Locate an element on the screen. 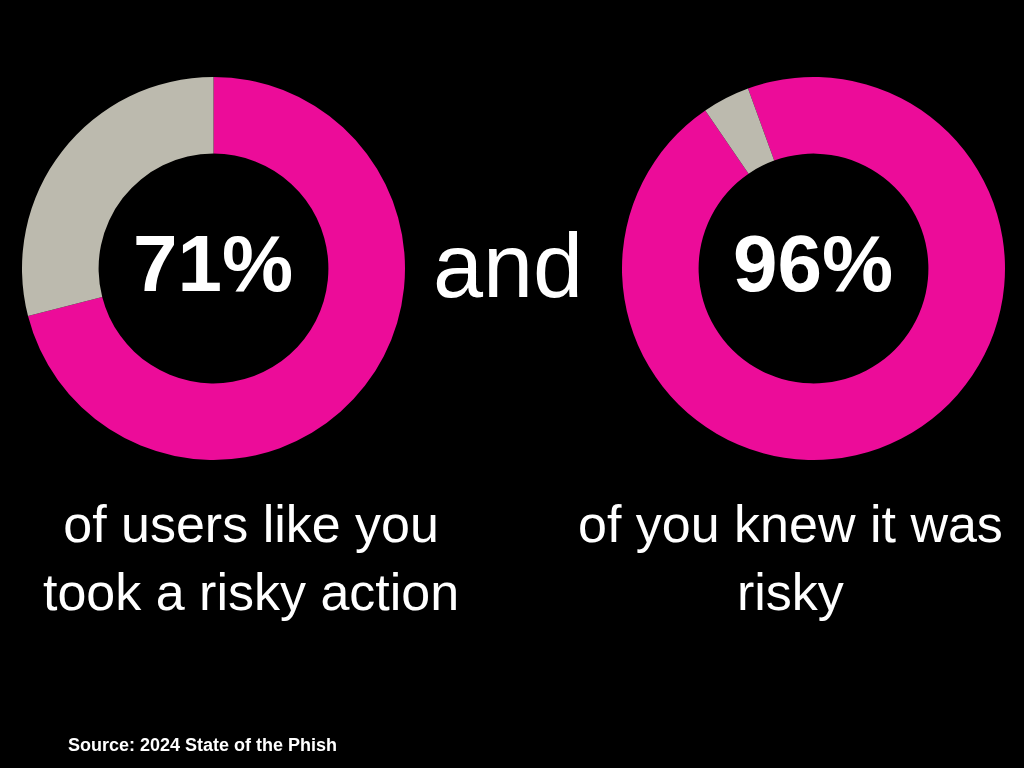 Image resolution: width=1024 pixels, height=768 pixels. text: 71% is located at coordinates (213, 263).